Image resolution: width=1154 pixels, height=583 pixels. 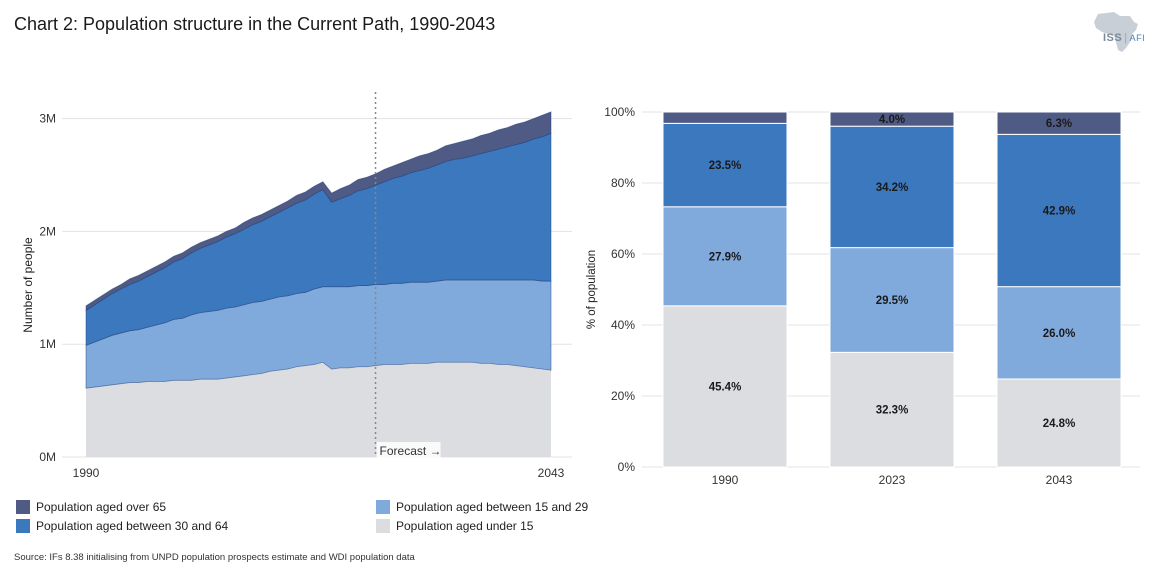 I want to click on bar-data-label: 42.9%, so click(x=1059, y=212).